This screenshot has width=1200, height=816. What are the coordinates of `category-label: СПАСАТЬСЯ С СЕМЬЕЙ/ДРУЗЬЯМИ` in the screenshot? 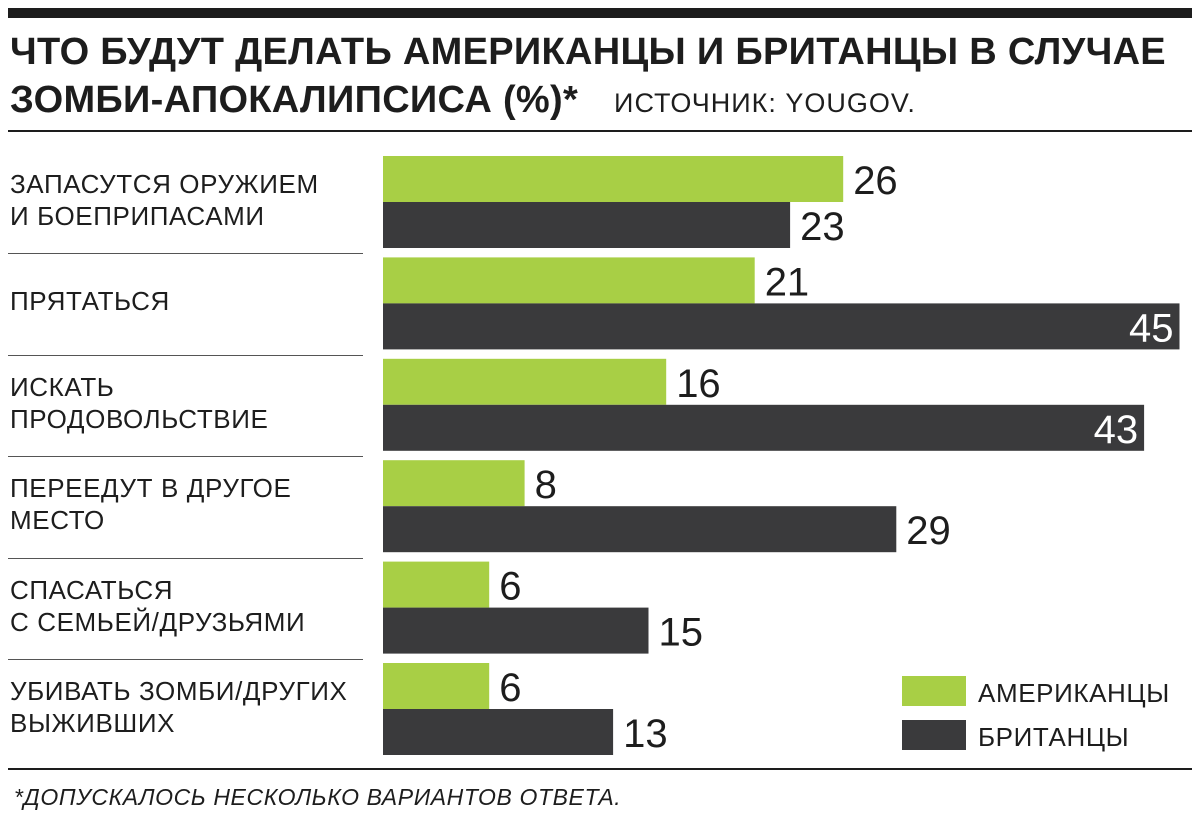 It's located at (158, 605).